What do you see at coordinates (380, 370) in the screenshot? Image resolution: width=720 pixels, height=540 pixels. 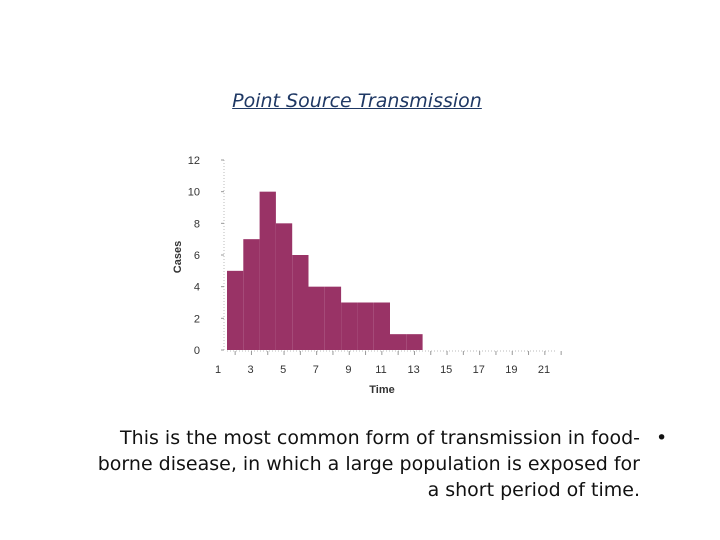 I see `x-tick-label-11: 11` at bounding box center [380, 370].